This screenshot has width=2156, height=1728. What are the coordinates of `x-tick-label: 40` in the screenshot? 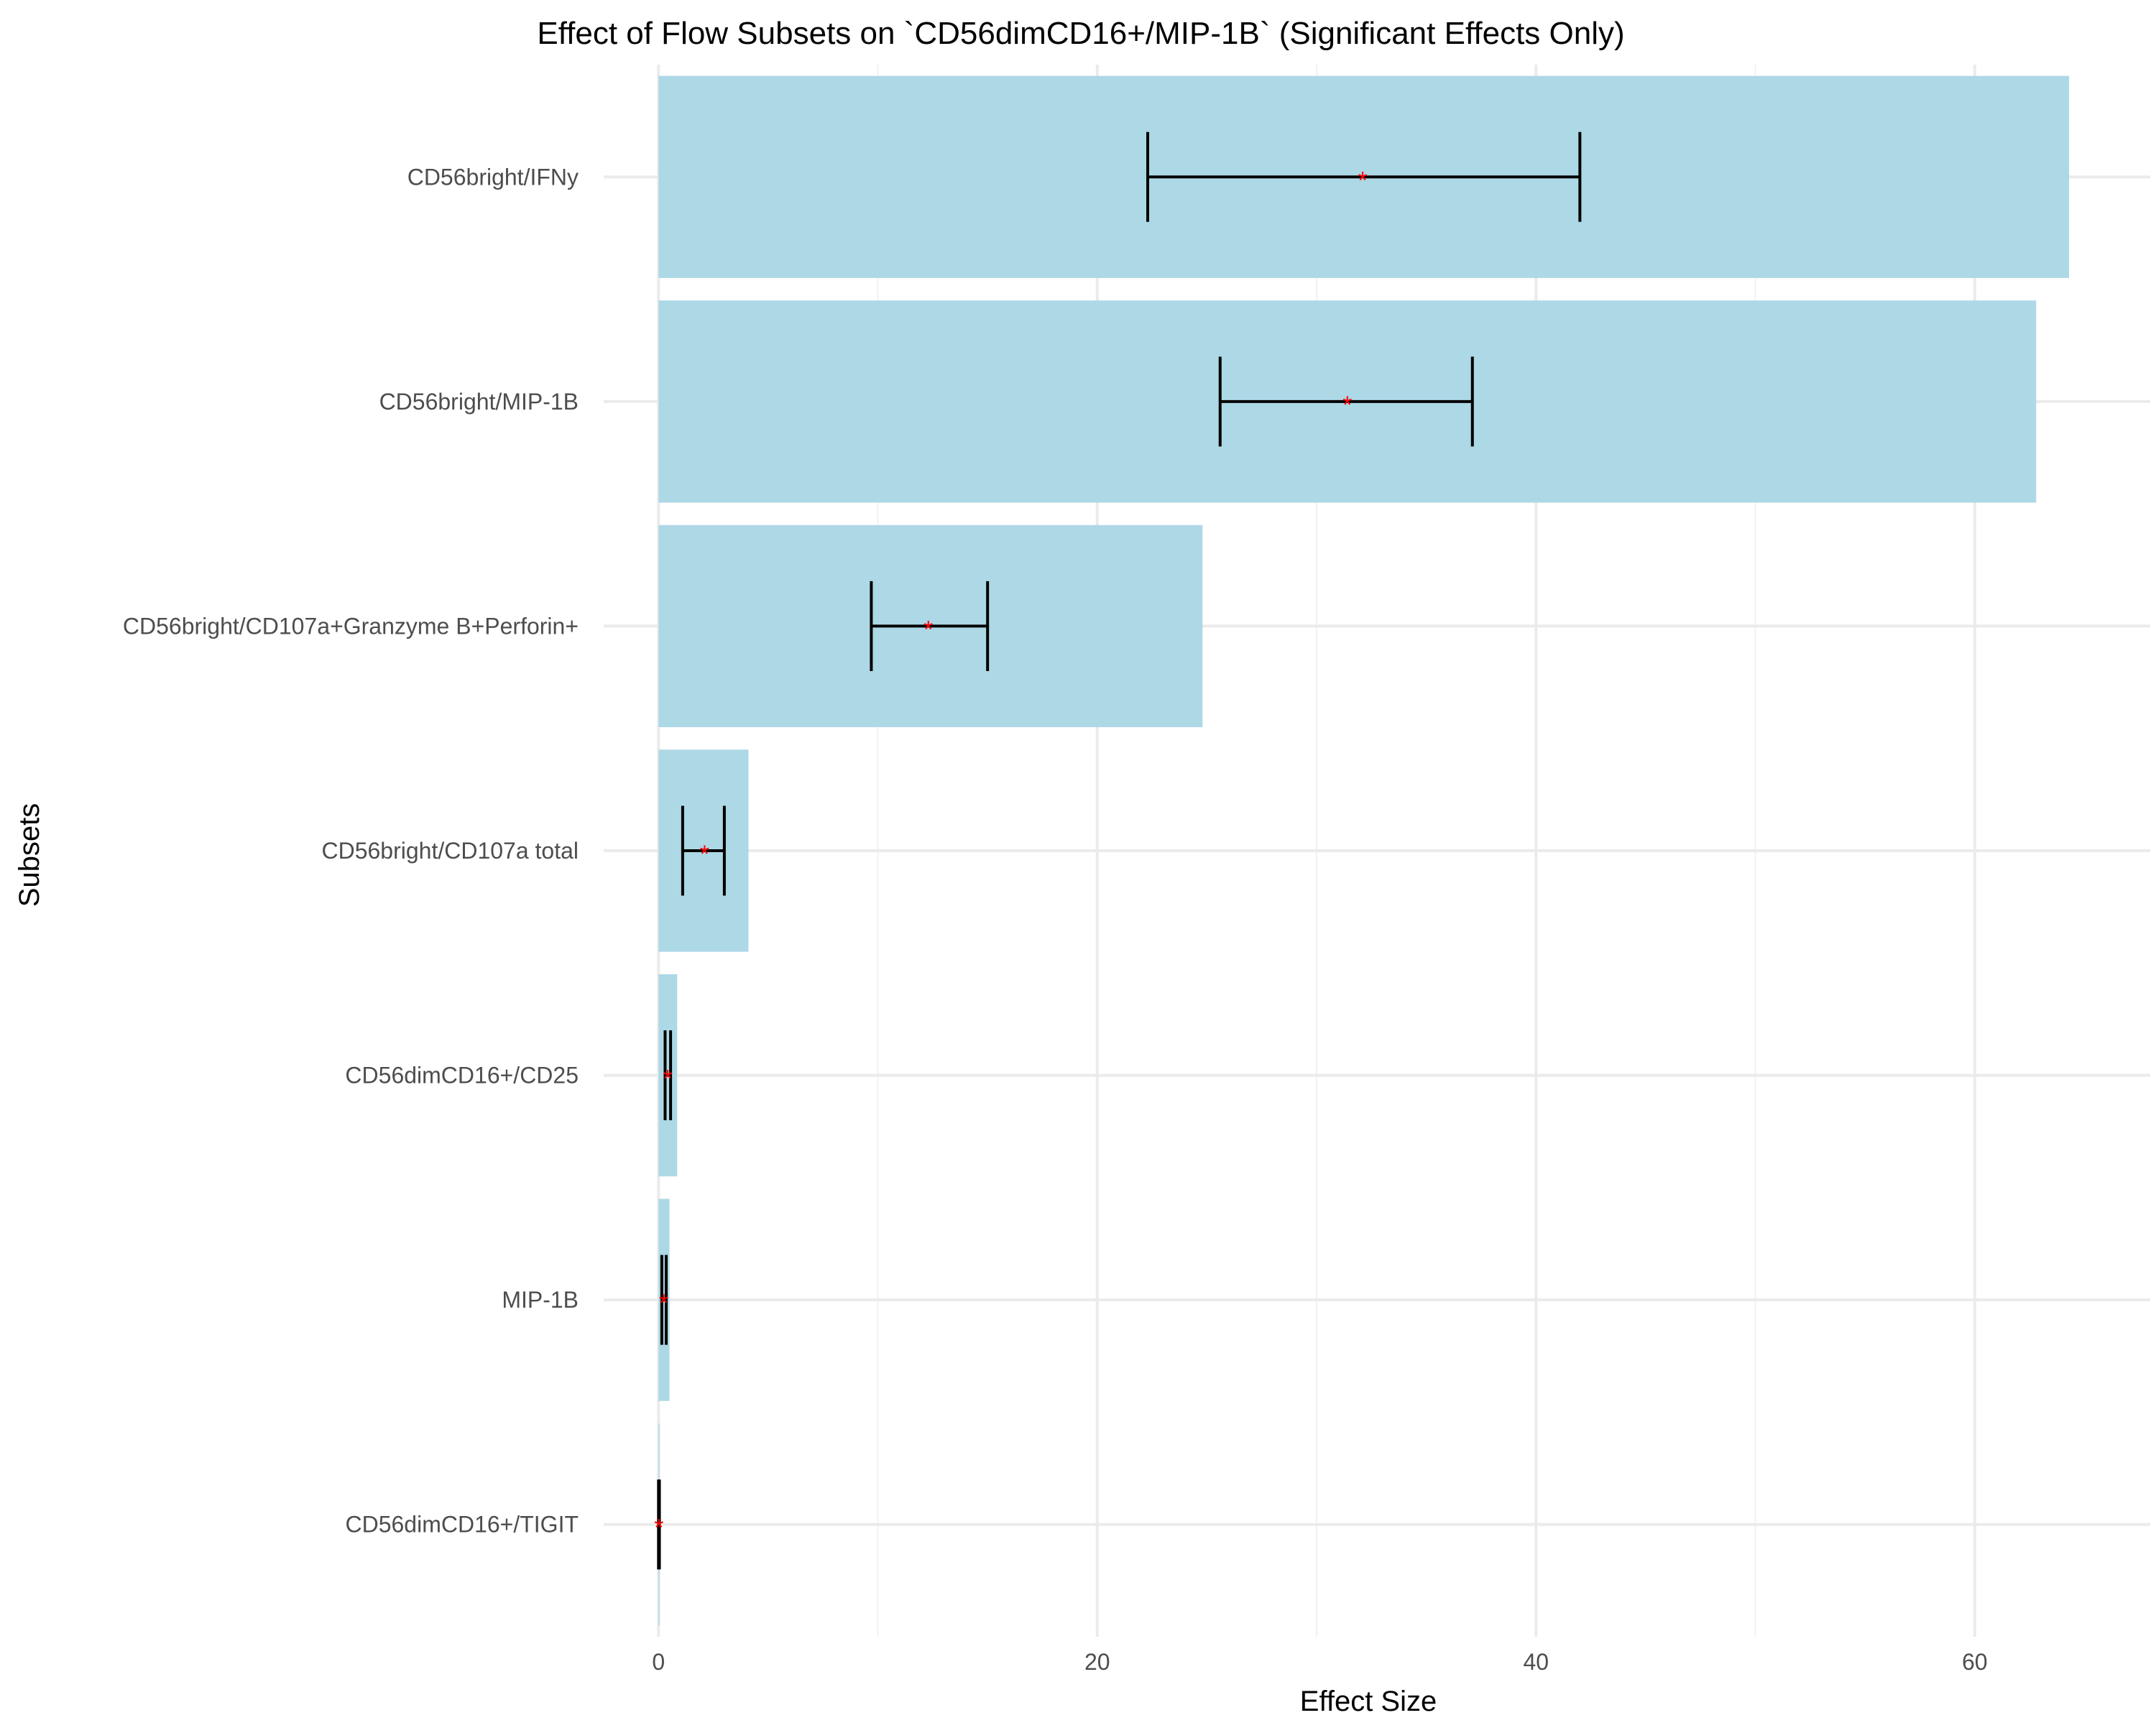 It's located at (1537, 1662).